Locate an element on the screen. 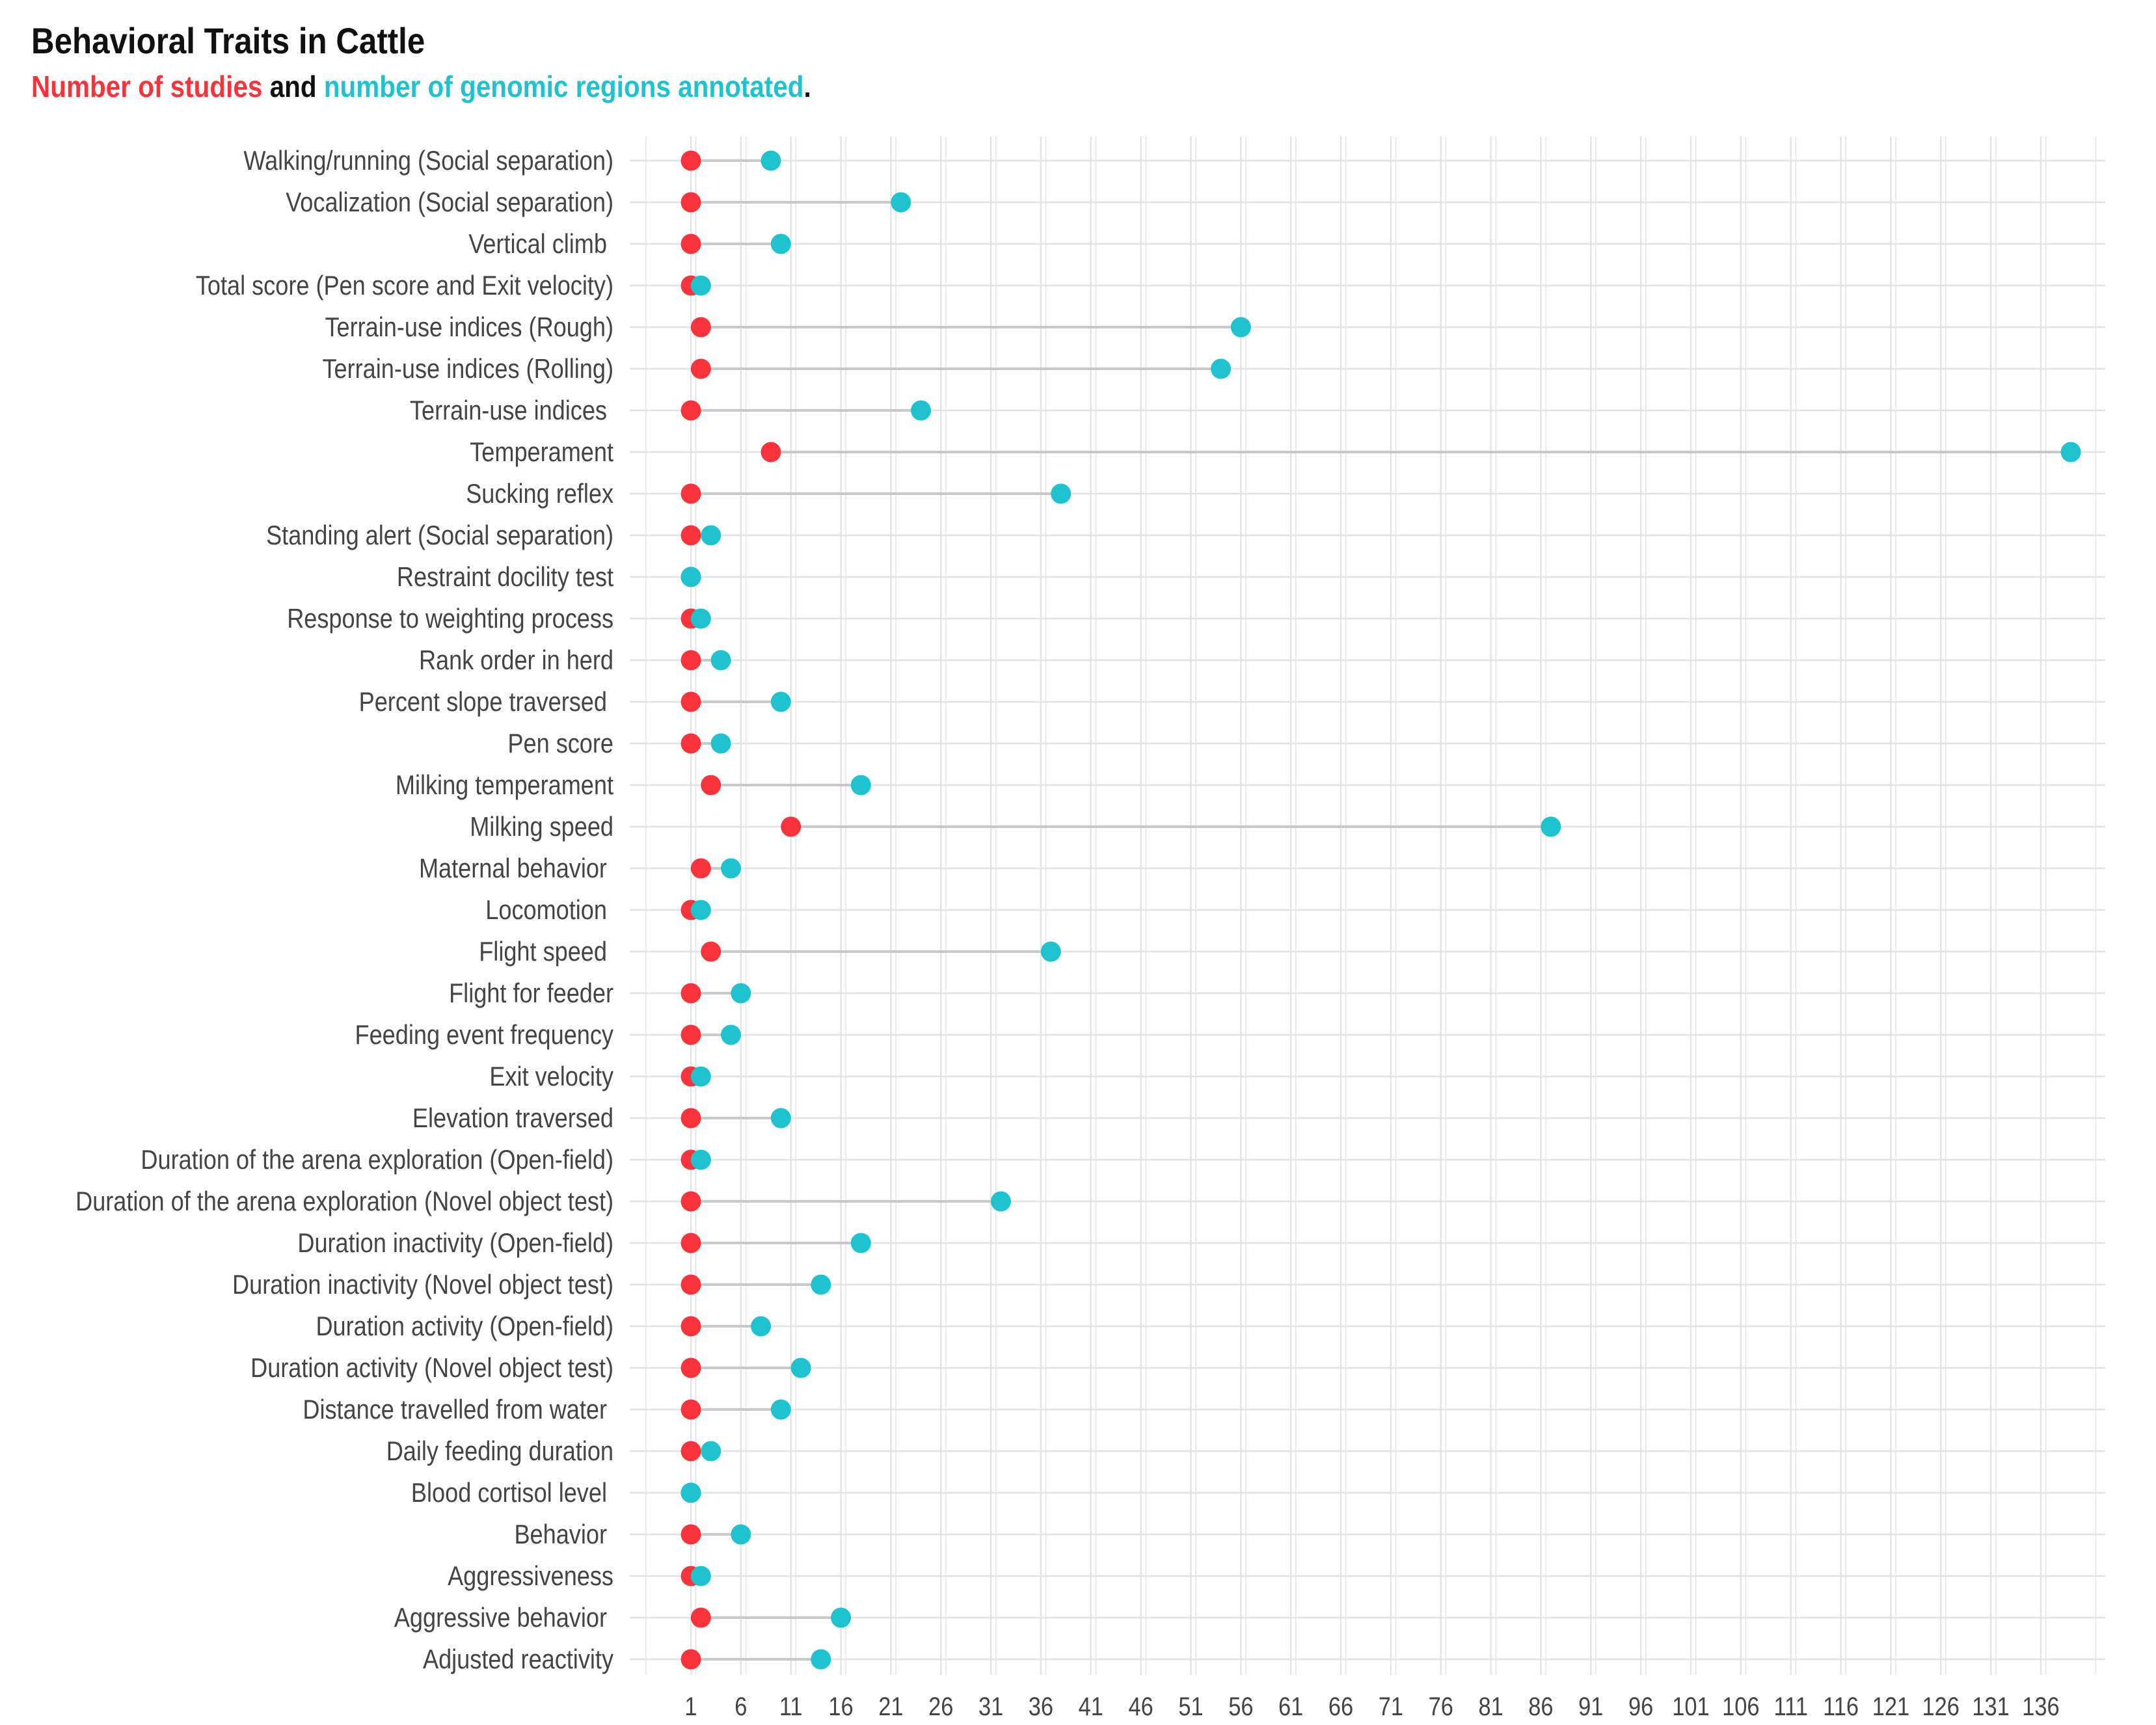  x-tick-label: 36 is located at coordinates (1041, 1706).